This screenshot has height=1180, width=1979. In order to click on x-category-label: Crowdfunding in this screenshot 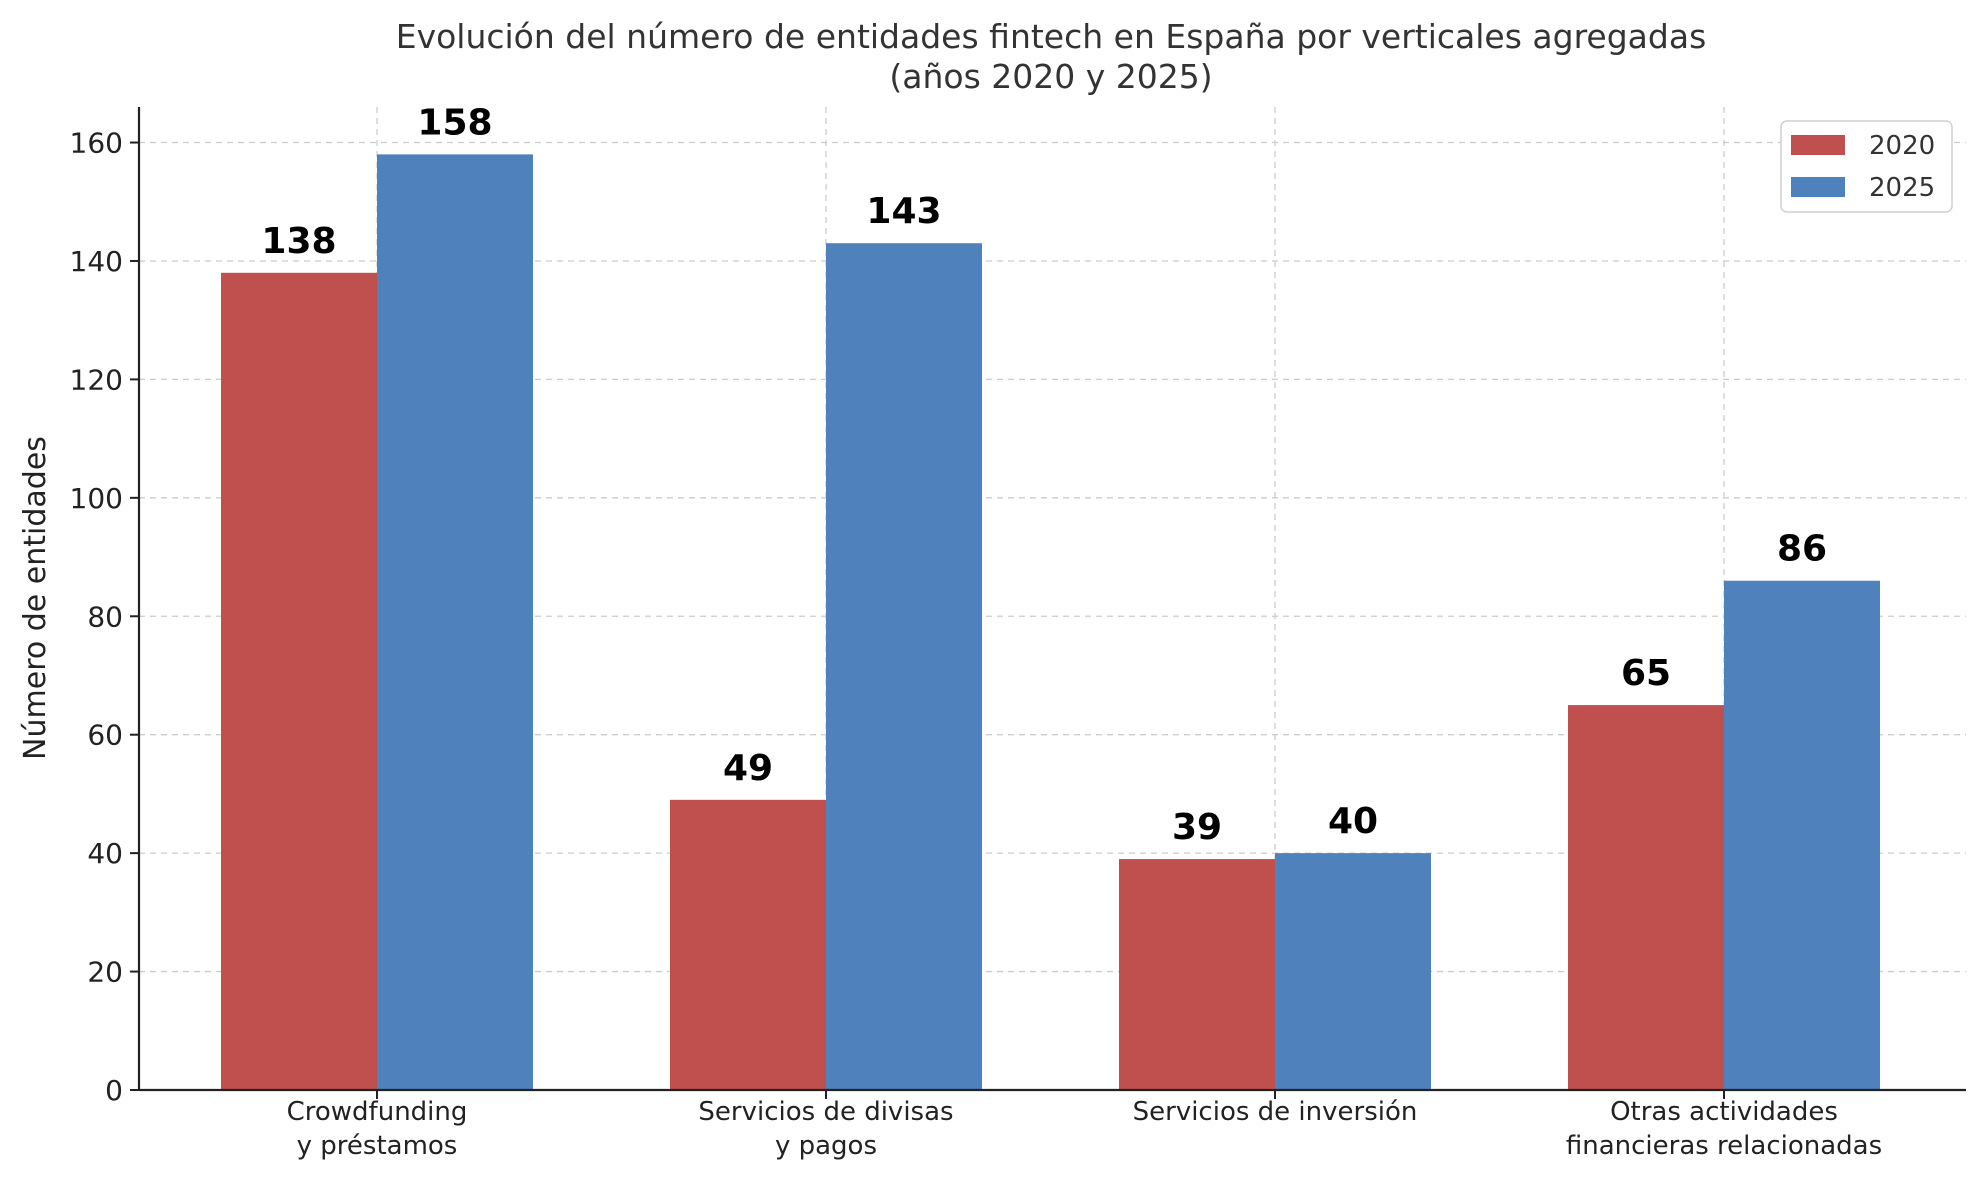, I will do `click(377, 1112)`.